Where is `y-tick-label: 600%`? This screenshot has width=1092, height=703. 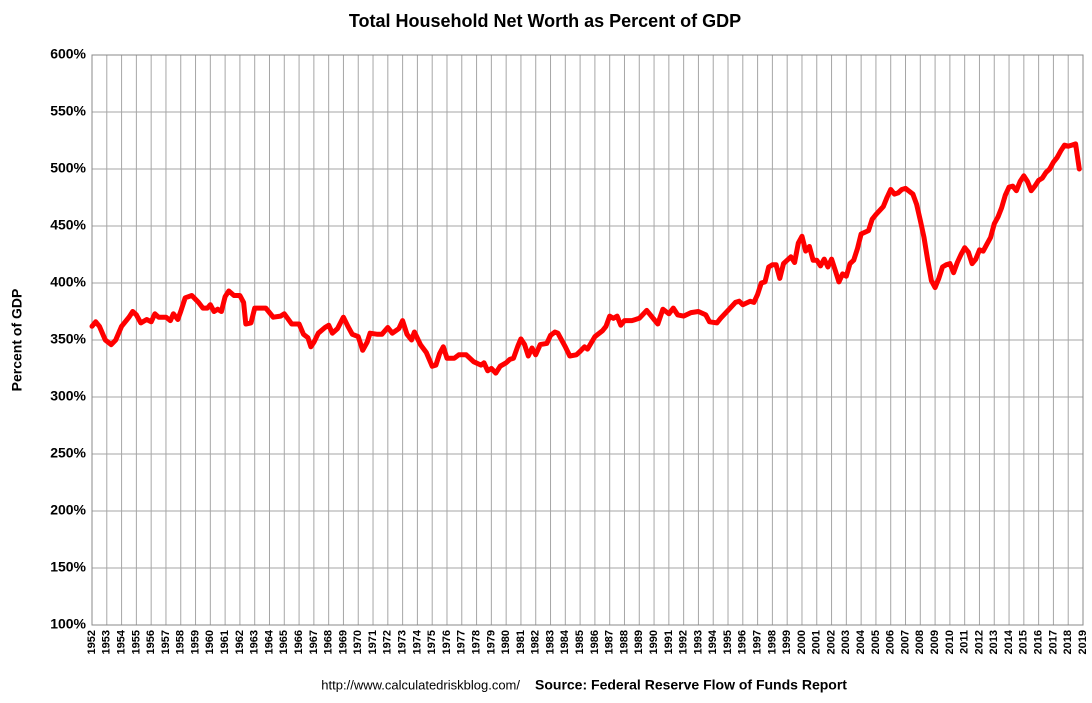 y-tick-label: 600% is located at coordinates (68, 54).